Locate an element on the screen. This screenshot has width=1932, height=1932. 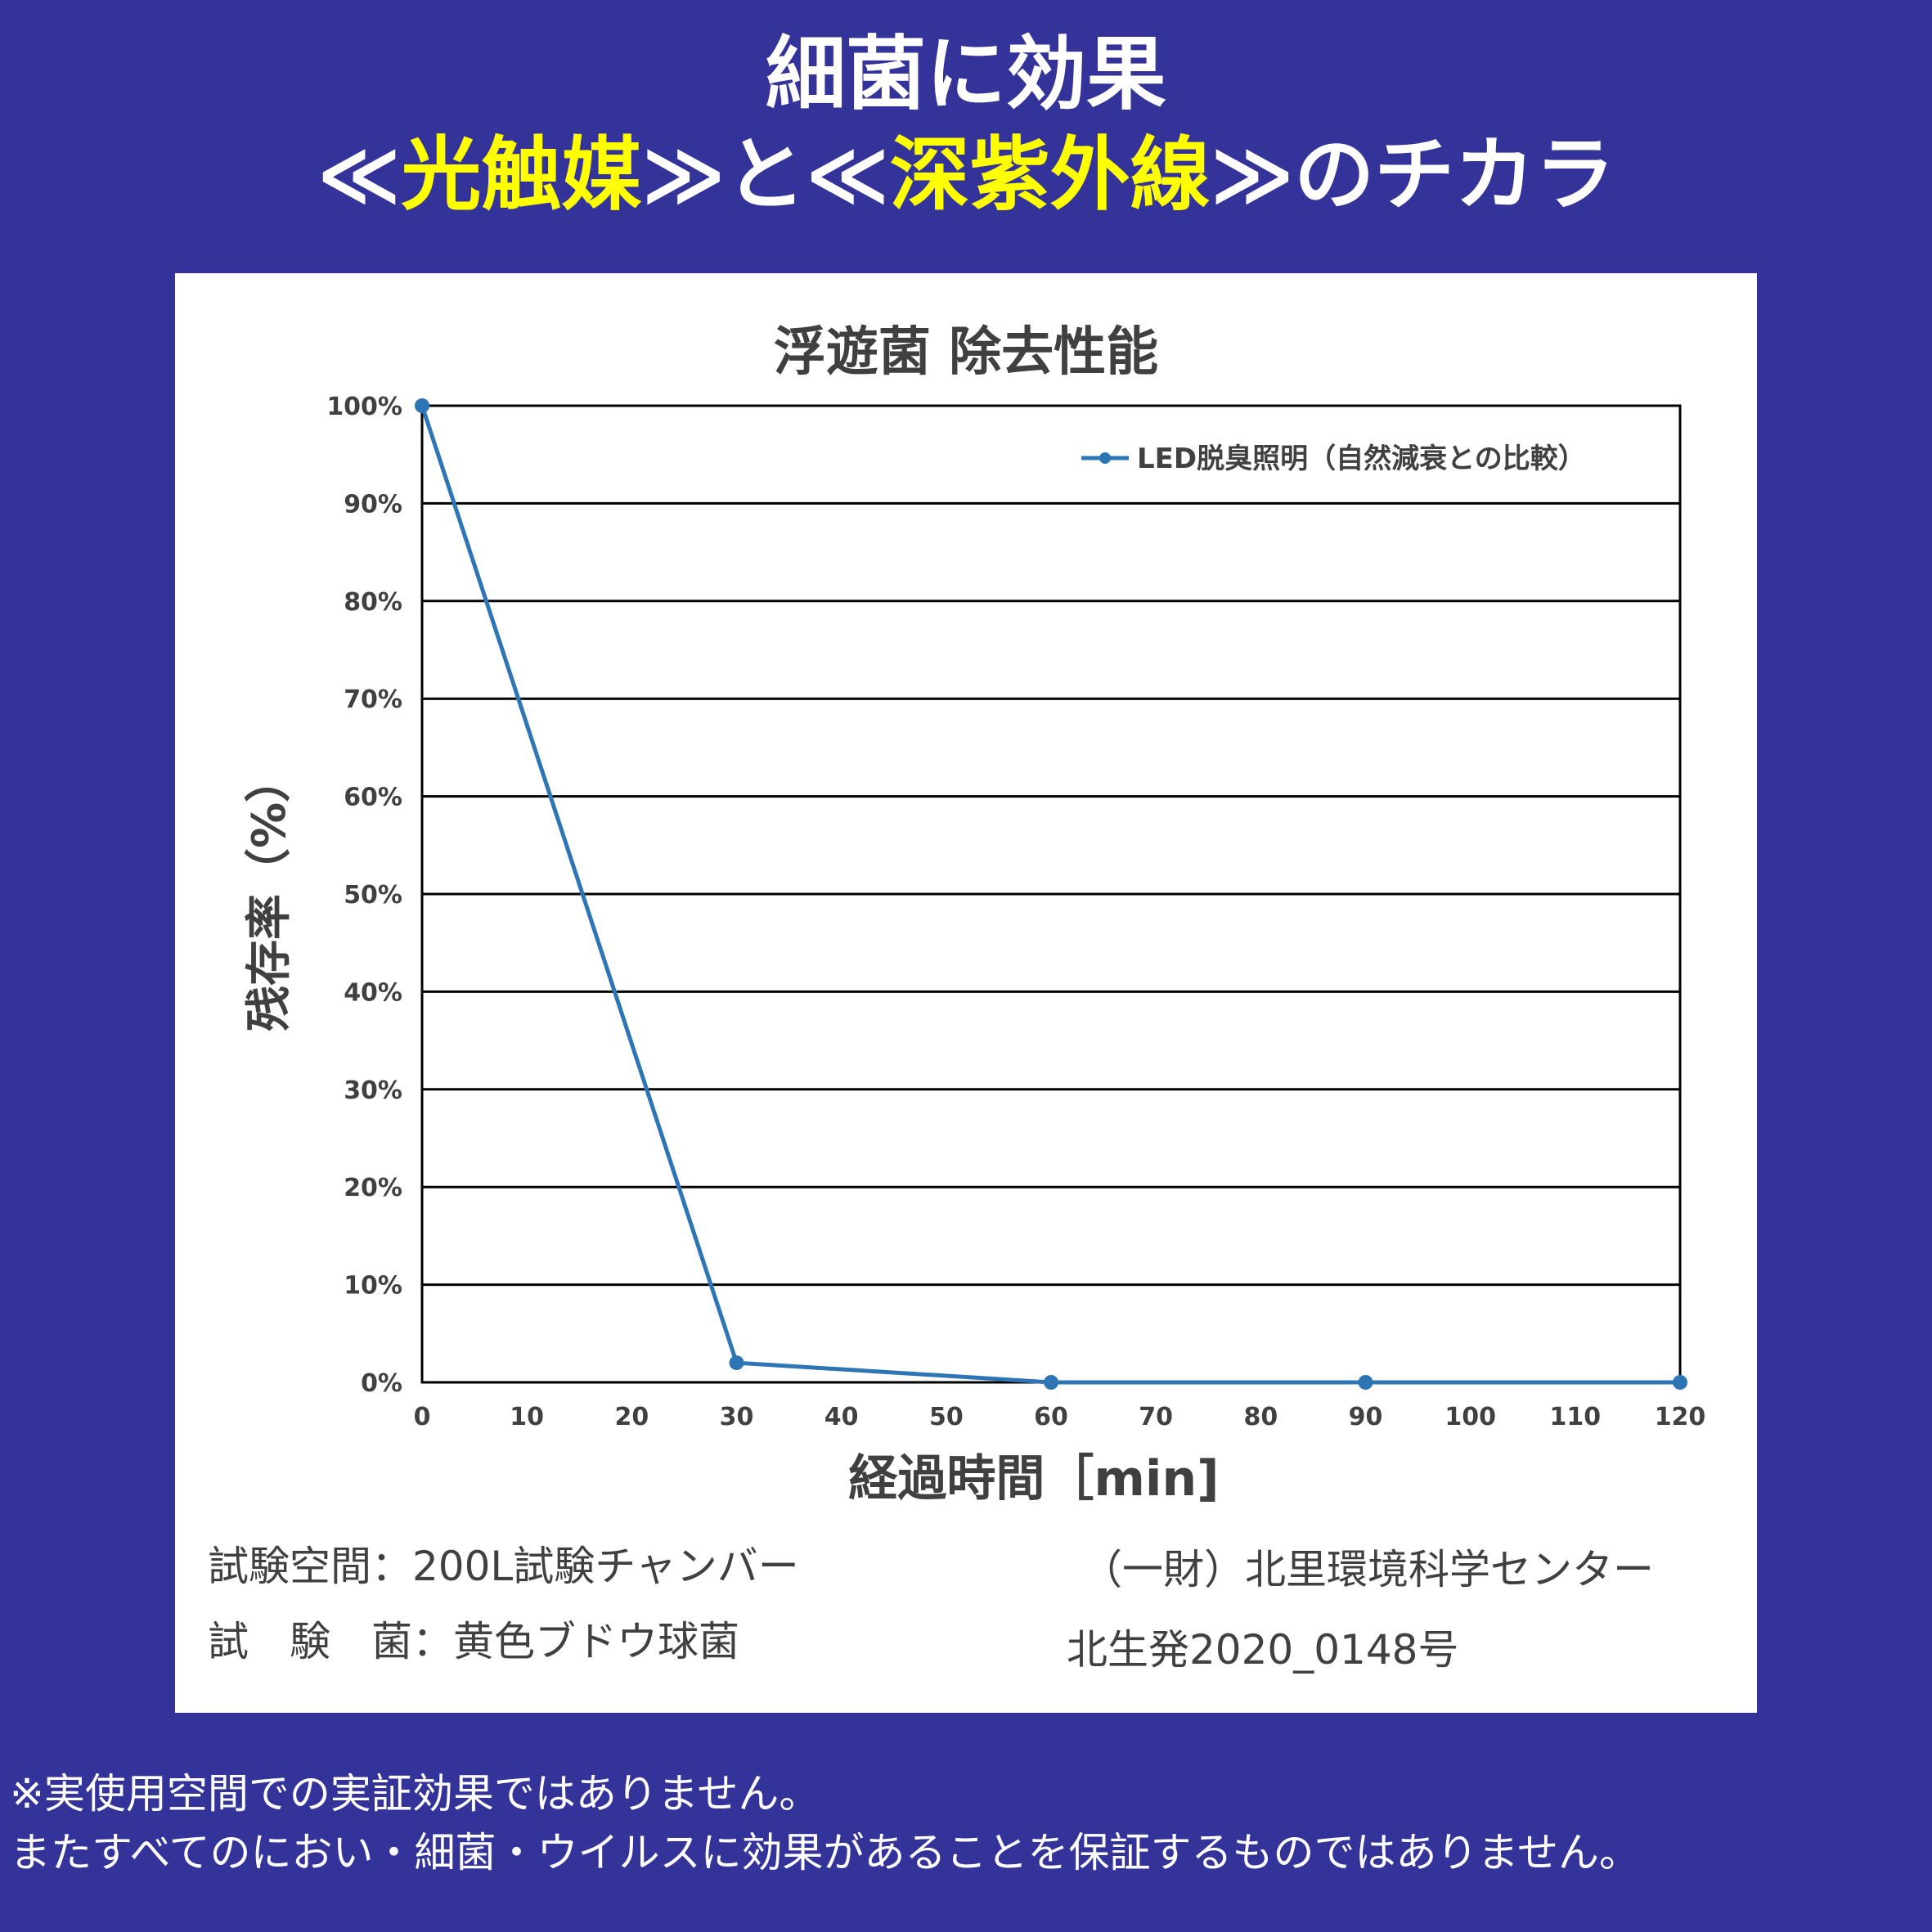
headline-line1: 細菌に効果 is located at coordinates (966, 74).